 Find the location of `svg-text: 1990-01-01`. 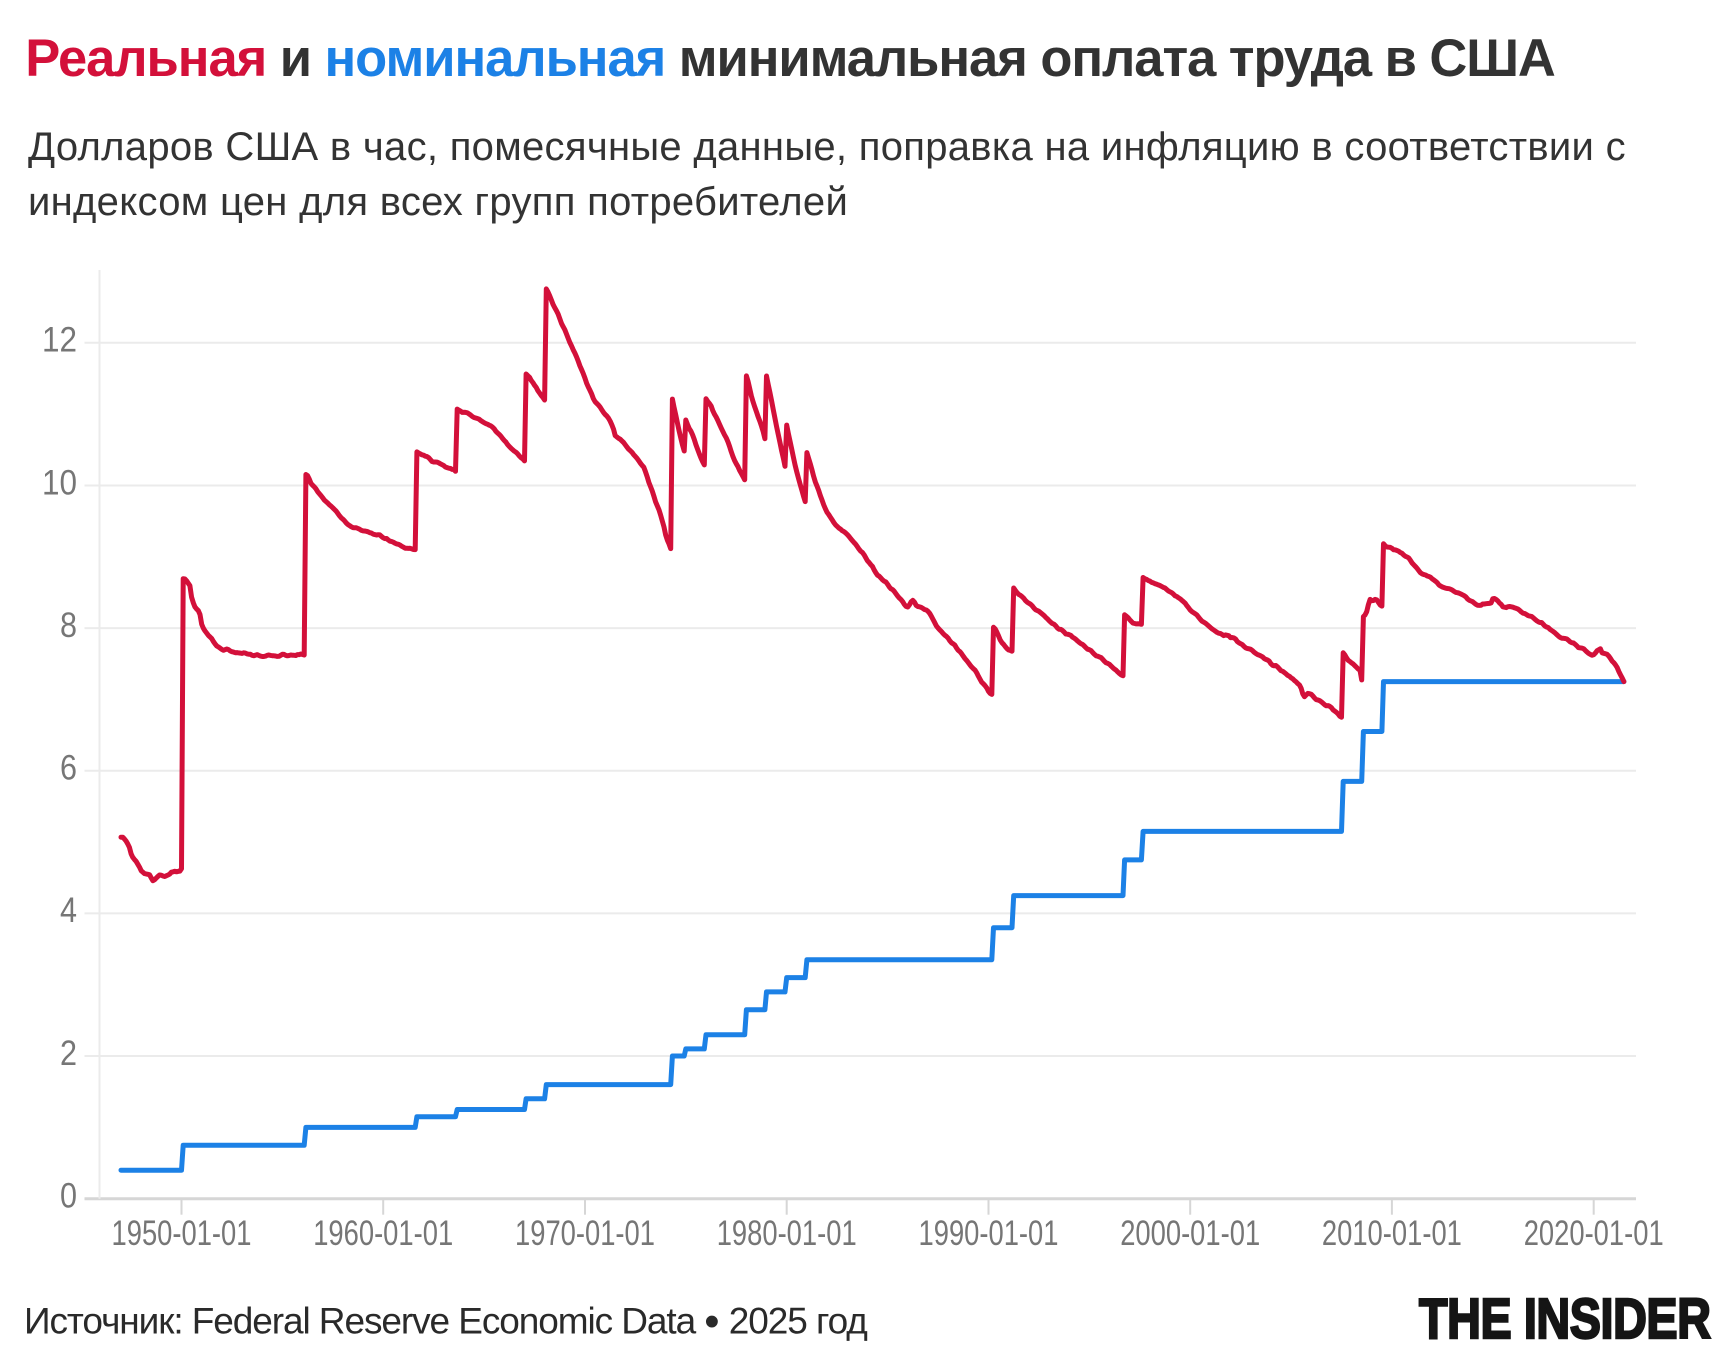

svg-text: 1990-01-01 is located at coordinates (989, 1233).